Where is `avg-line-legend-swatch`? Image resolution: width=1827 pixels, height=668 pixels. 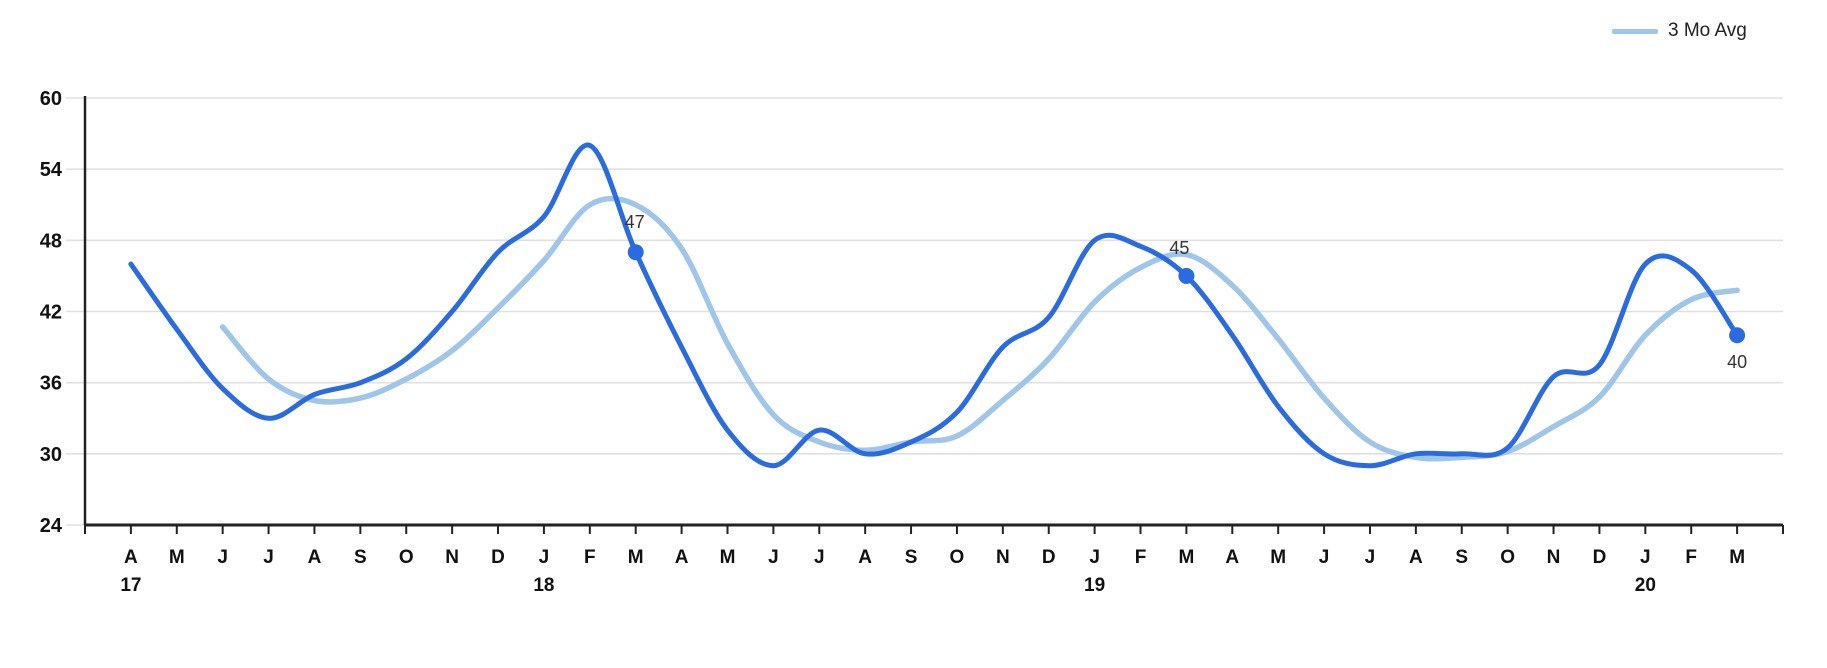 avg-line-legend-swatch is located at coordinates (1635, 31).